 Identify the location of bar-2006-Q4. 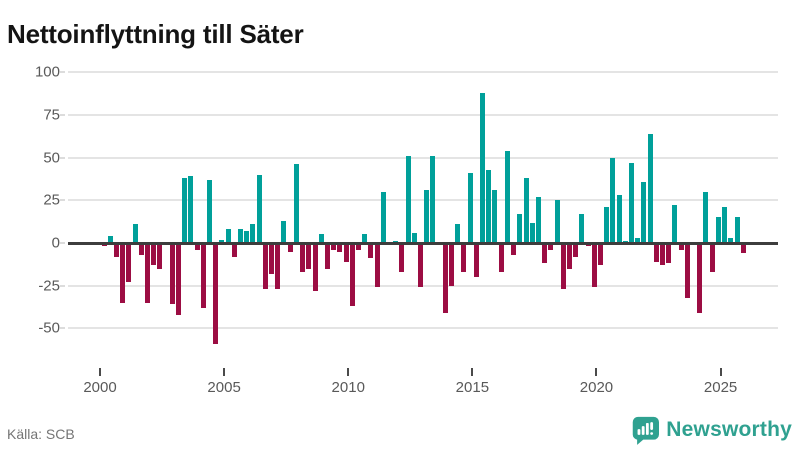
(272, 258).